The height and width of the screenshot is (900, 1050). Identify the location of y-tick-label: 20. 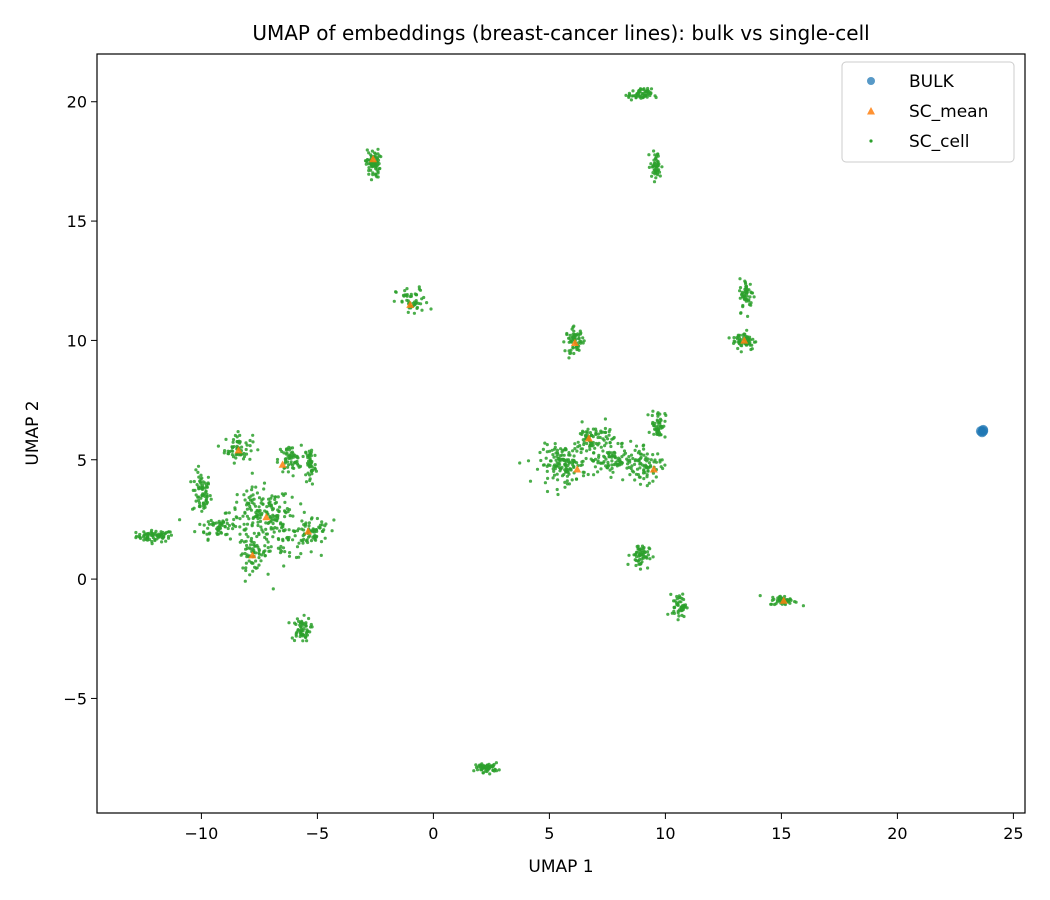
(77, 102).